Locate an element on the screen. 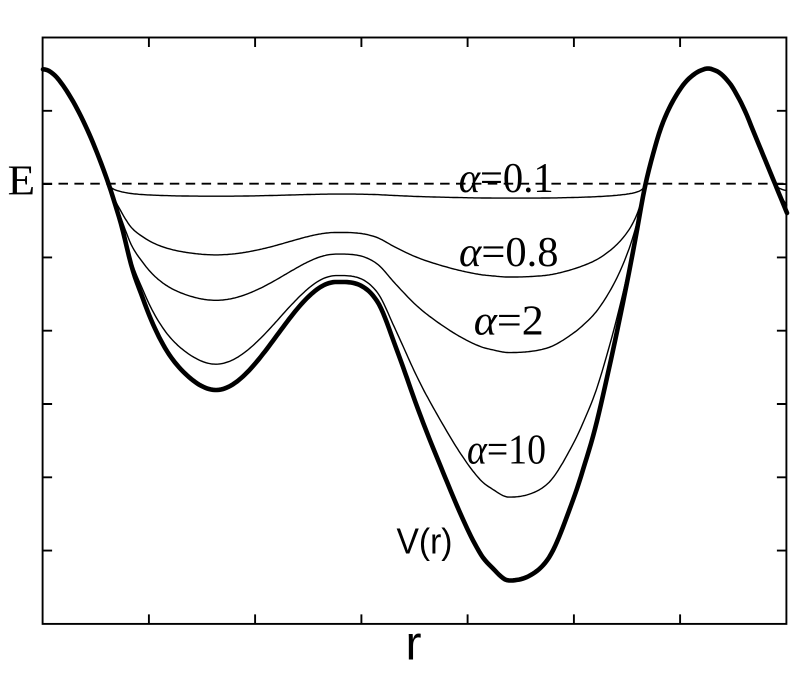 The image size is (800, 687). svg-text: α=0.8 is located at coordinates (509, 253).